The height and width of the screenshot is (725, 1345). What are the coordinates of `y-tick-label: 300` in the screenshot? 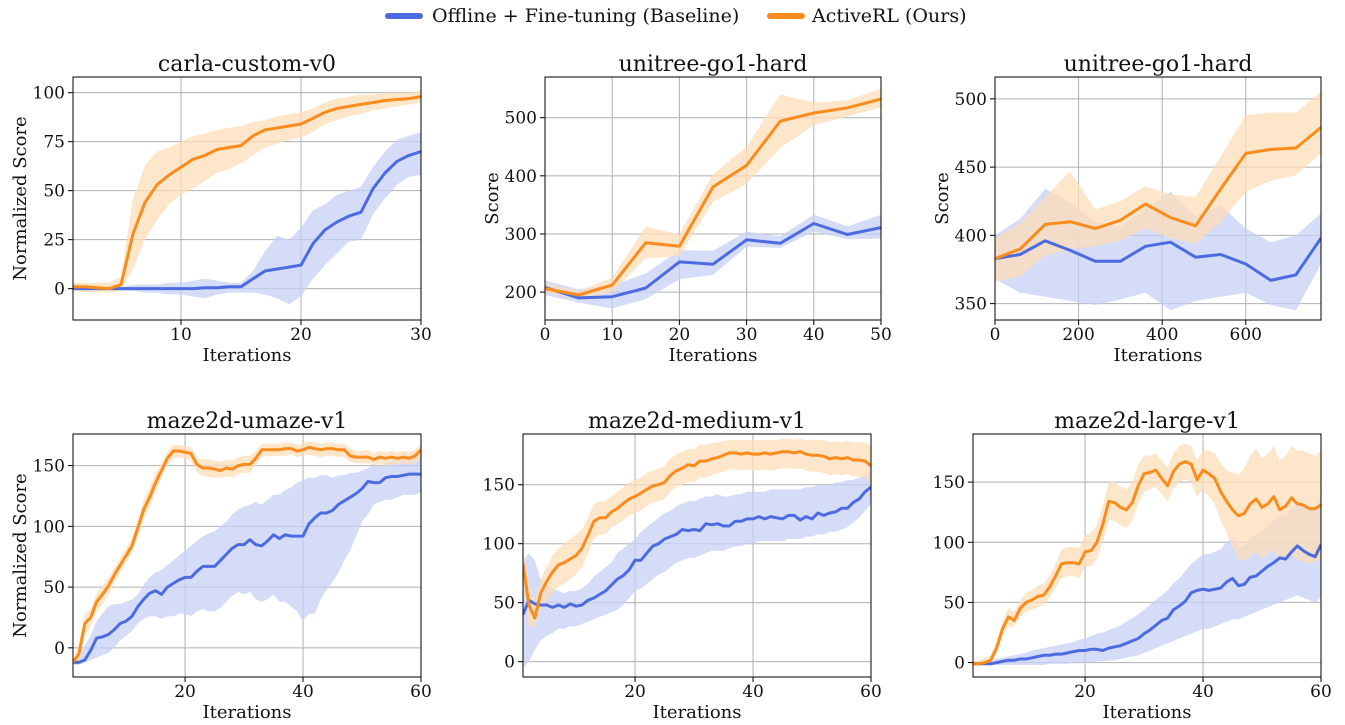 It's located at (521, 235).